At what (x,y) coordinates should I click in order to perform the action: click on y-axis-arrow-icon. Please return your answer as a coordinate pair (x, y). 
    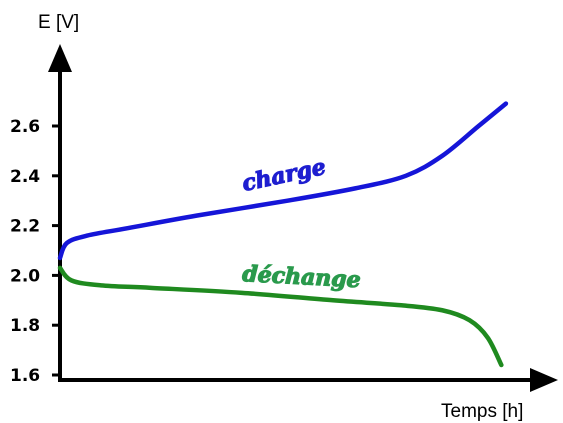
    Looking at the image, I should click on (60, 58).